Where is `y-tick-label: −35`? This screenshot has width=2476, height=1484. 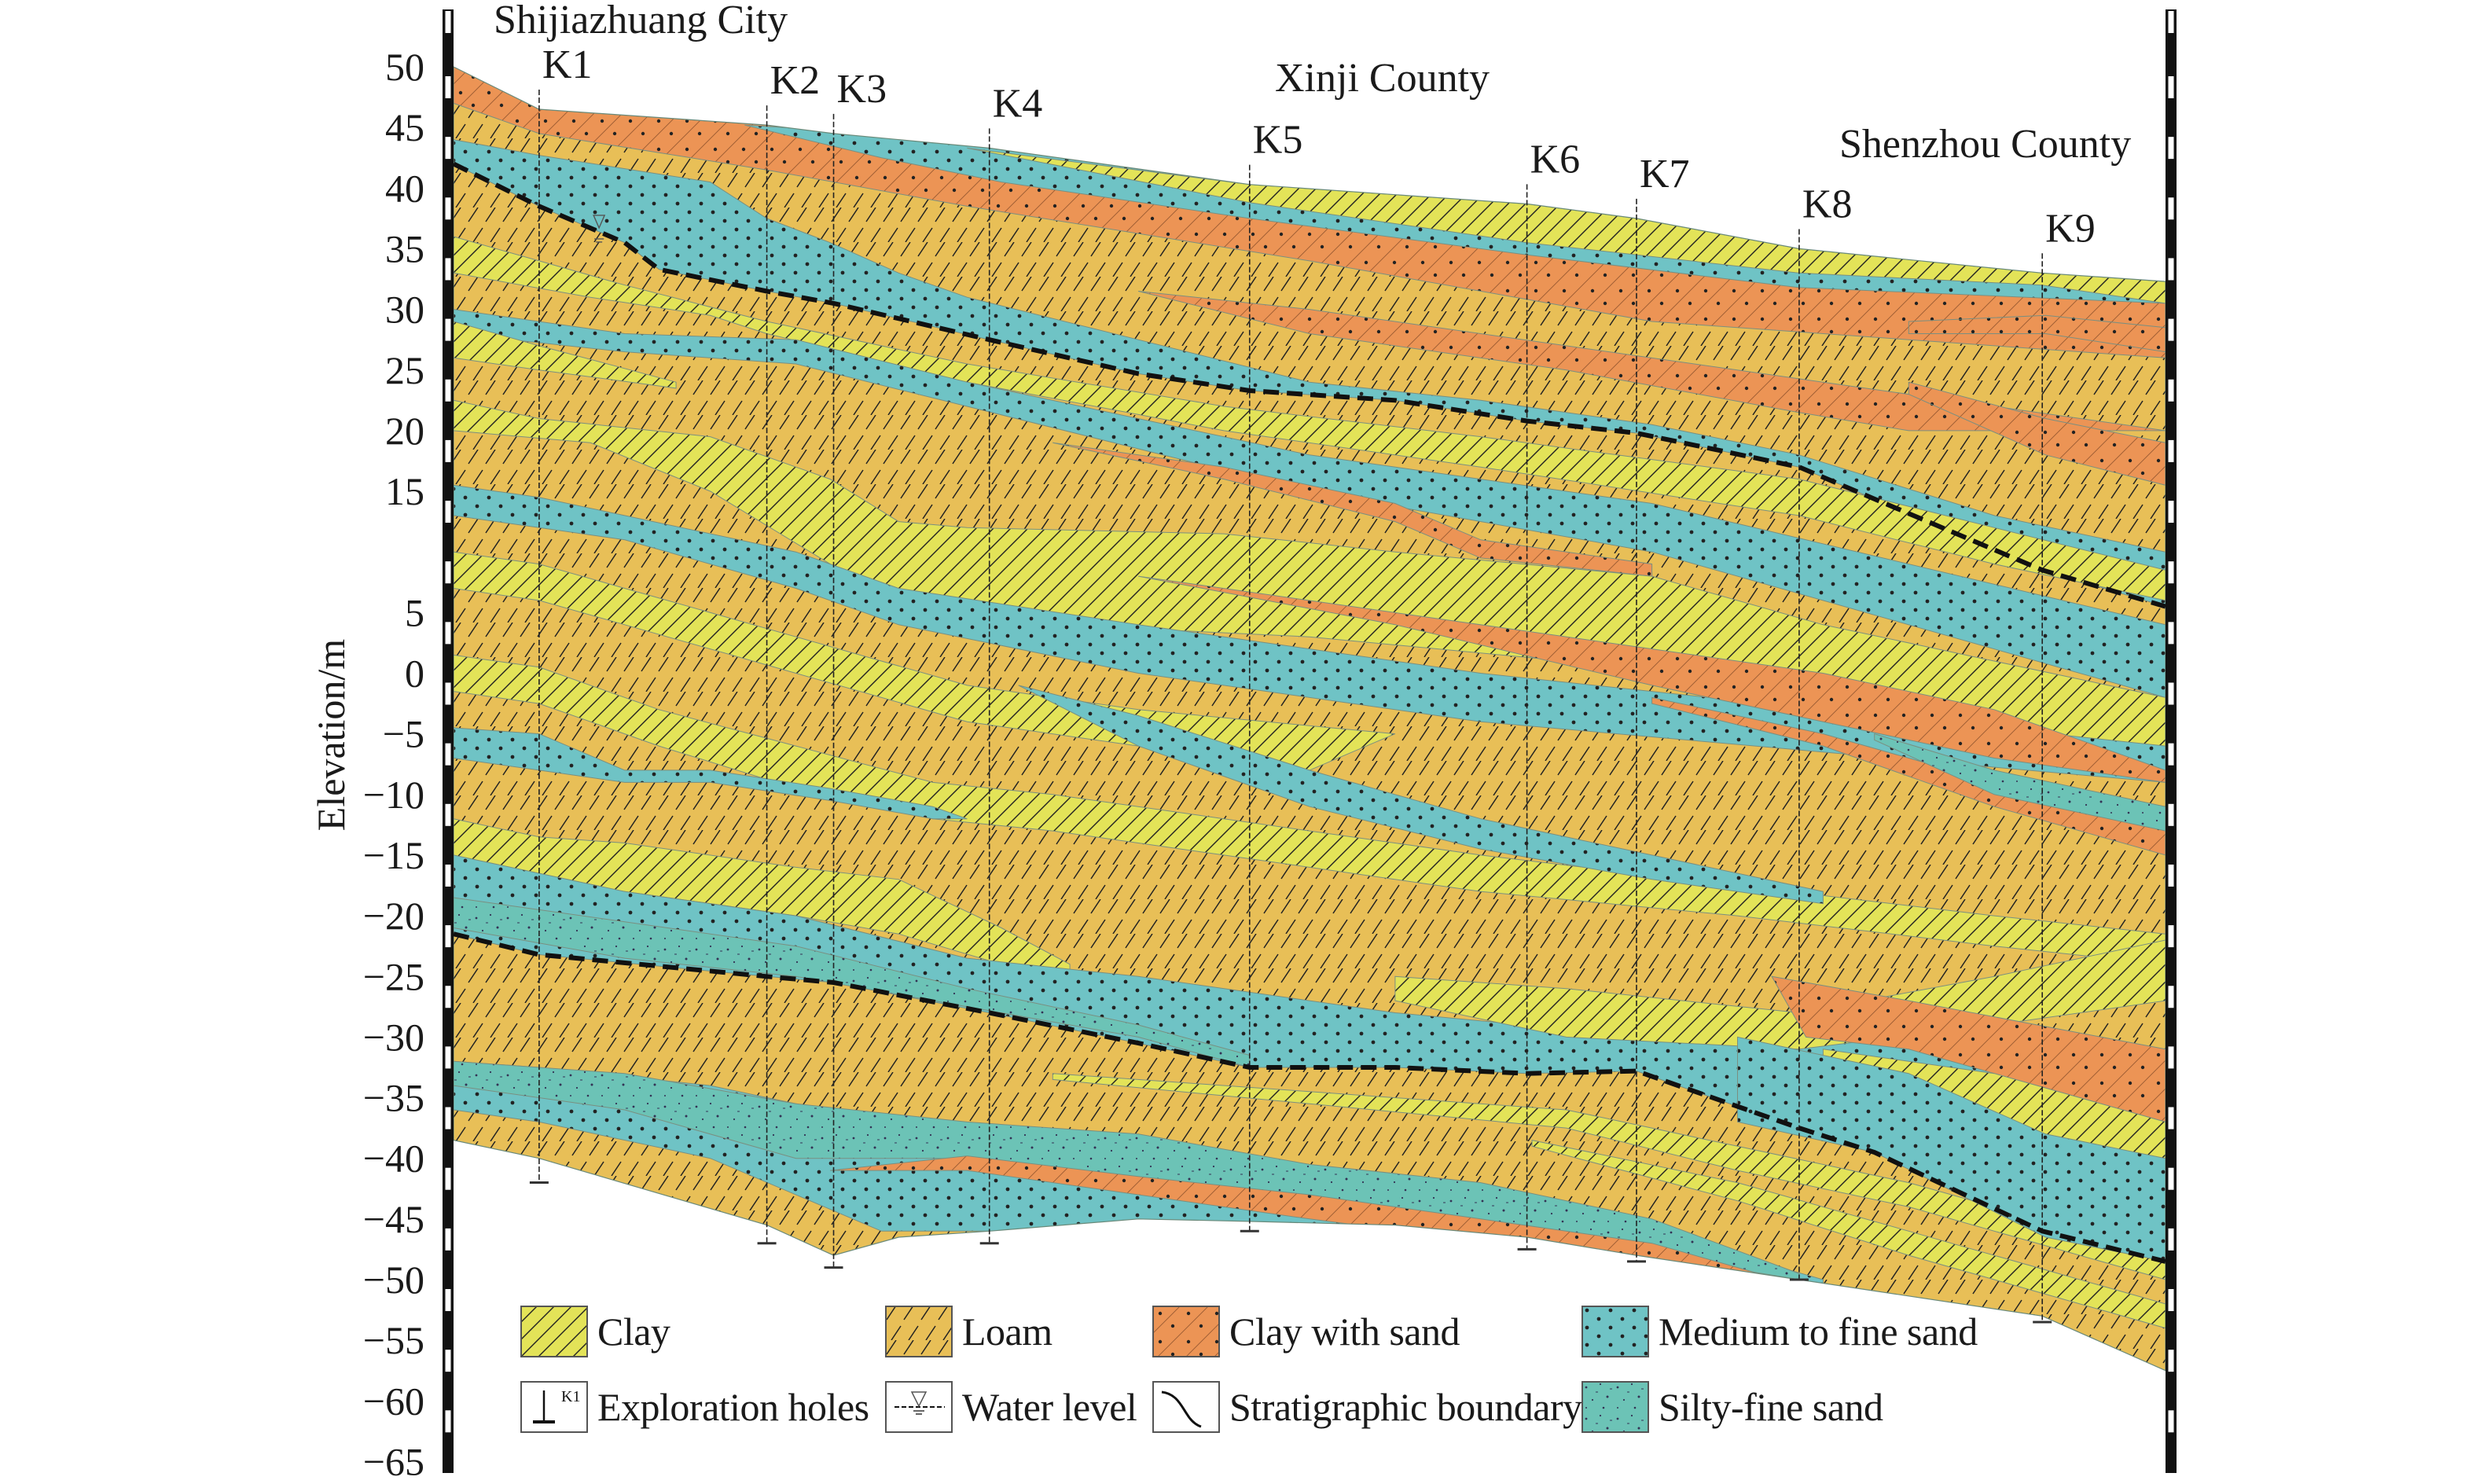 y-tick-label: −35 is located at coordinates (394, 1098).